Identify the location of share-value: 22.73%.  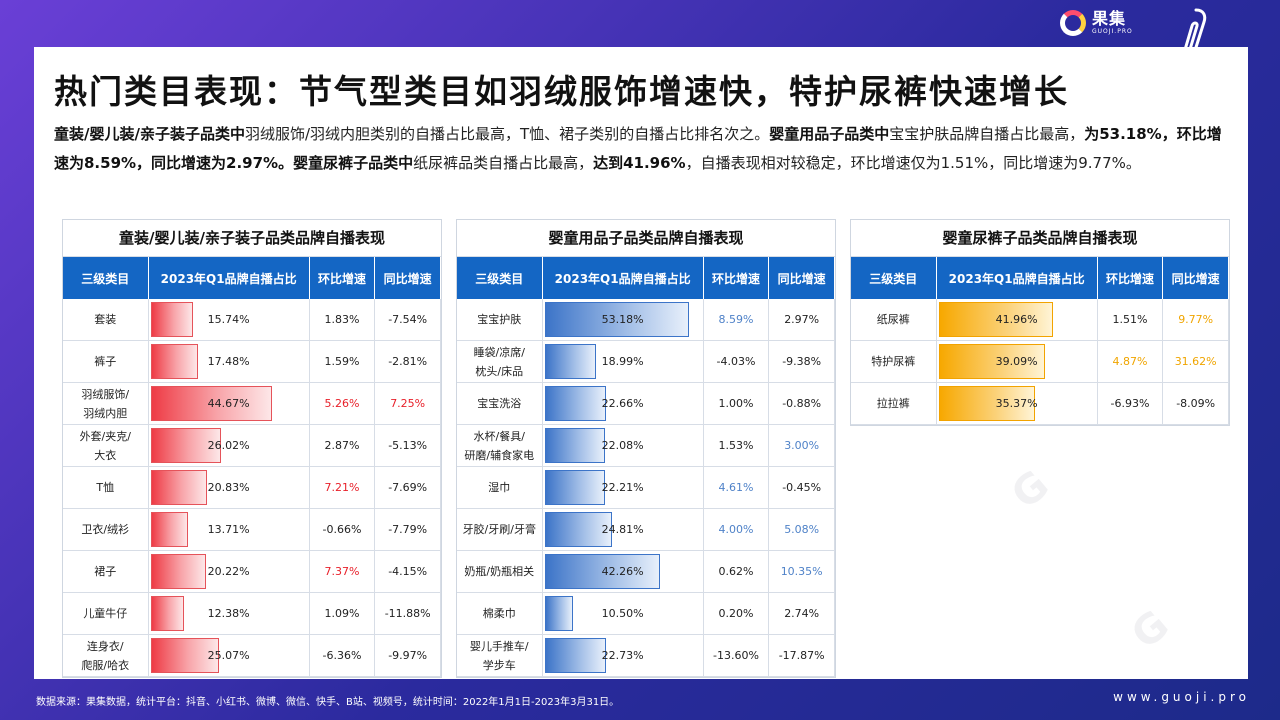
(622, 655).